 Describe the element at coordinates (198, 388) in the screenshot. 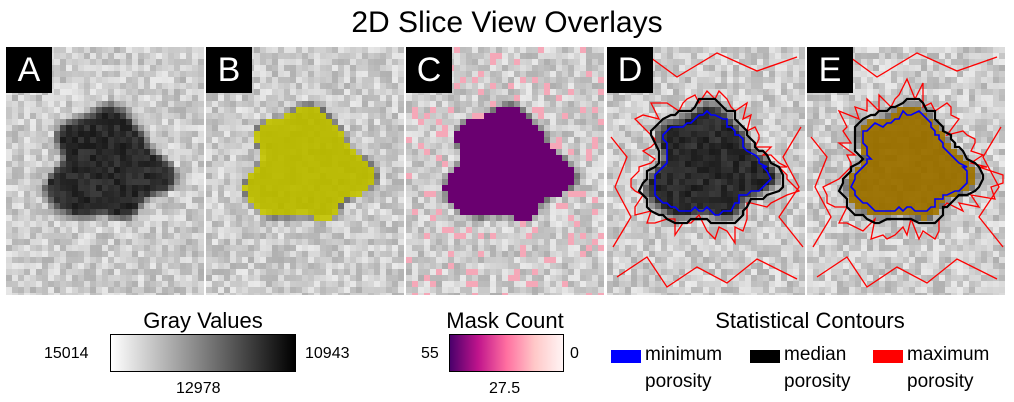

I see `gray-colorbar-mid-value: 12978` at that location.